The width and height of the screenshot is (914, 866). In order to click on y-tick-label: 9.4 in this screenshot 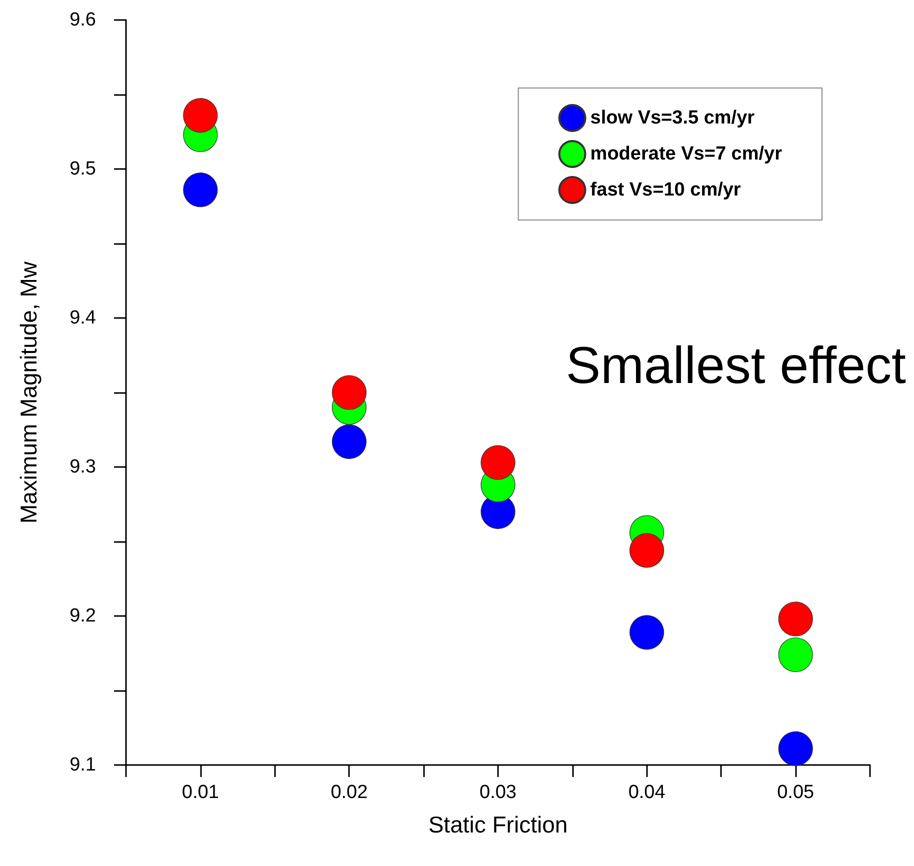, I will do `click(83, 318)`.